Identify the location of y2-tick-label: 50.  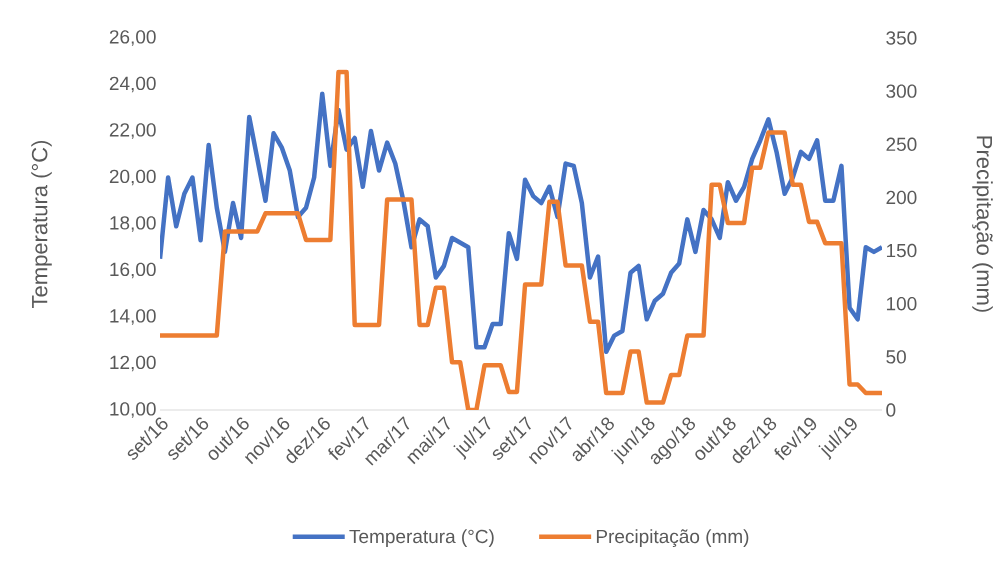
(896, 357).